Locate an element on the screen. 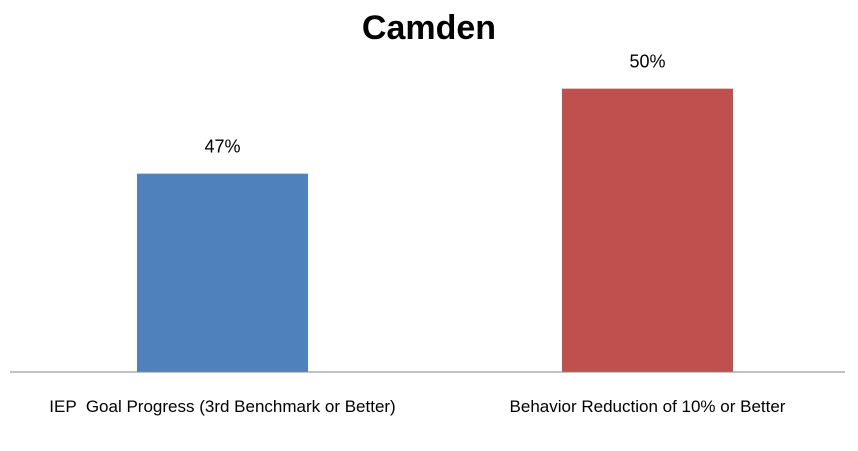 This screenshot has height=451, width=858. x-tick-label: Behavior Reduction of 10% or Better is located at coordinates (647, 406).